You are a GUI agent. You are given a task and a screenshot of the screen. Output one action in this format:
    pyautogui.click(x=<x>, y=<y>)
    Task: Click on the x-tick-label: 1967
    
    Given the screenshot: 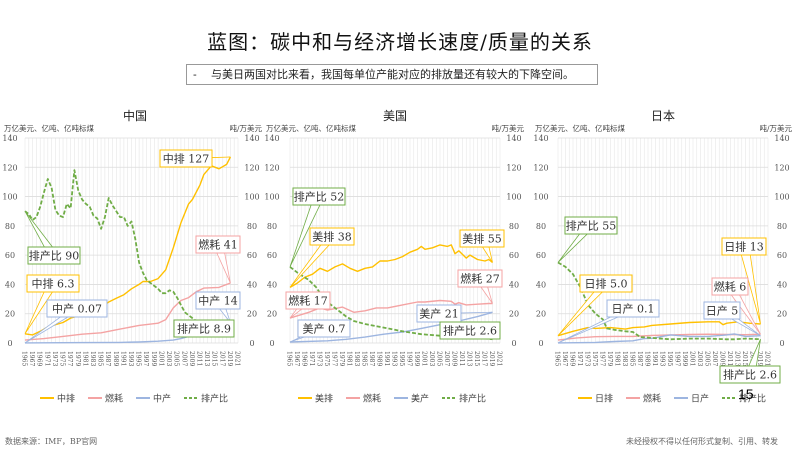 What is the action you would take?
    pyautogui.click(x=564, y=358)
    